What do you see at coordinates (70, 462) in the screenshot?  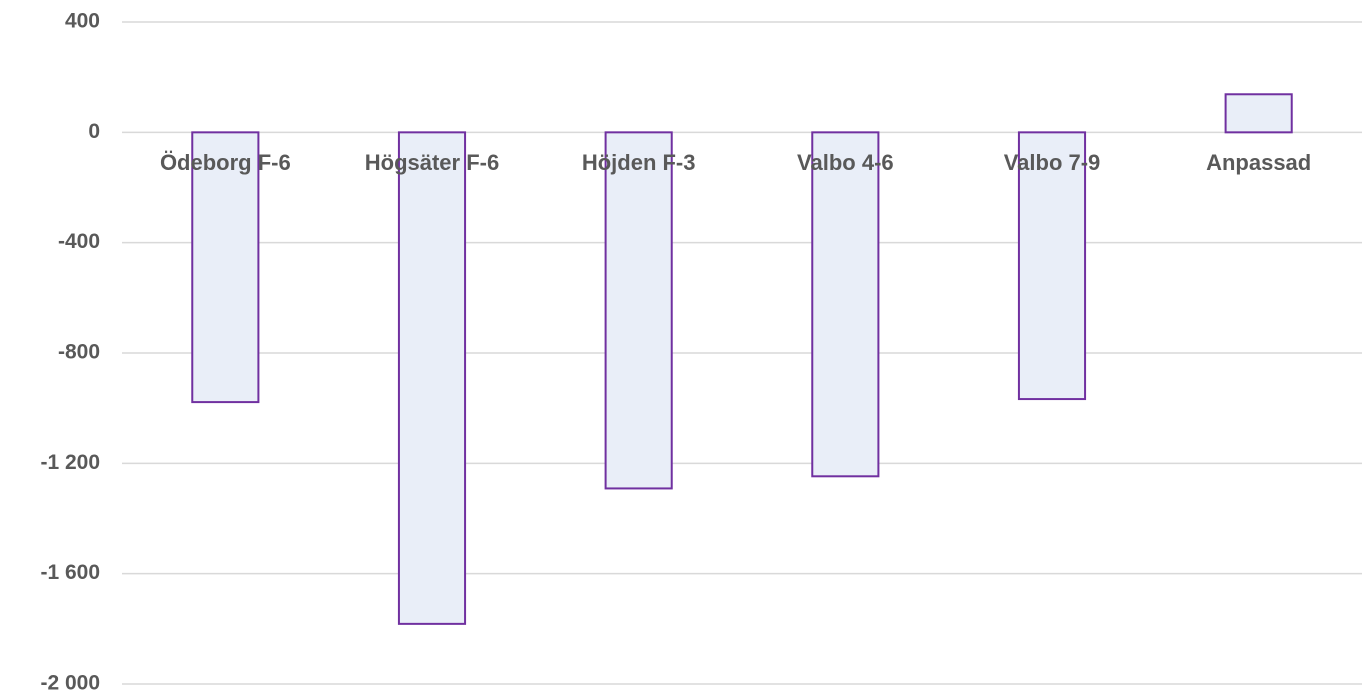 I see `y-tick-label: -1 200` at bounding box center [70, 462].